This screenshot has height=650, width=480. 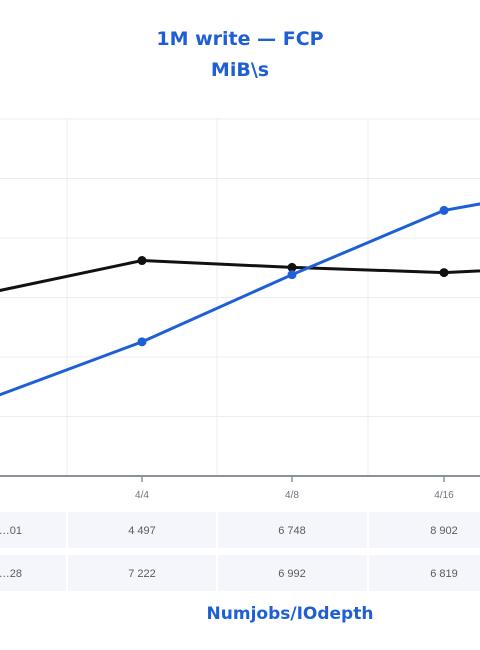 What do you see at coordinates (142, 531) in the screenshot?
I see `table-cell-value: 4 497` at bounding box center [142, 531].